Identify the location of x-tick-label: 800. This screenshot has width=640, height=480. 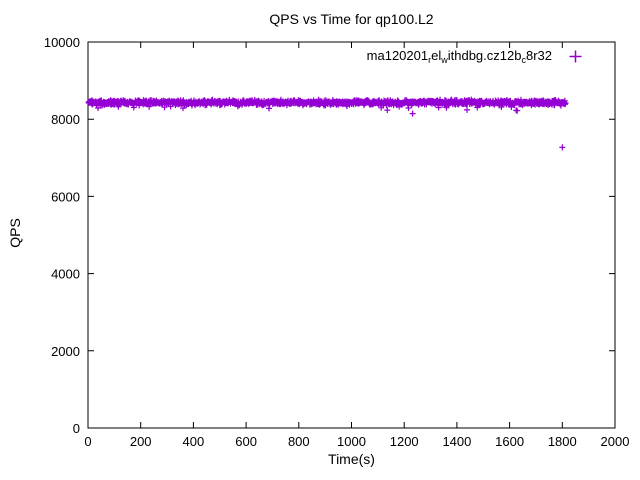
(299, 441).